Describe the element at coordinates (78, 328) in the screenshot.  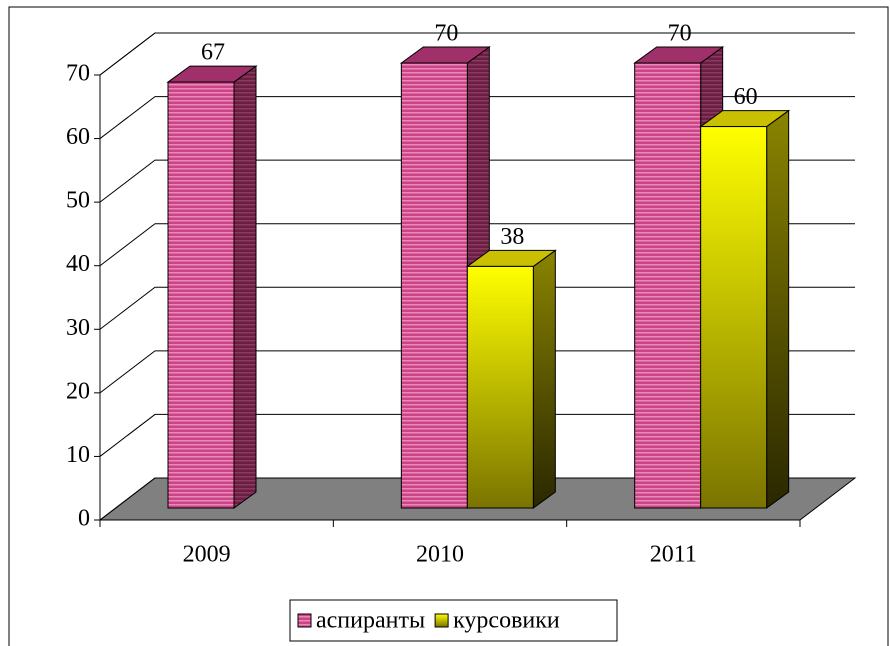
I see `y-tick-label: 30` at that location.